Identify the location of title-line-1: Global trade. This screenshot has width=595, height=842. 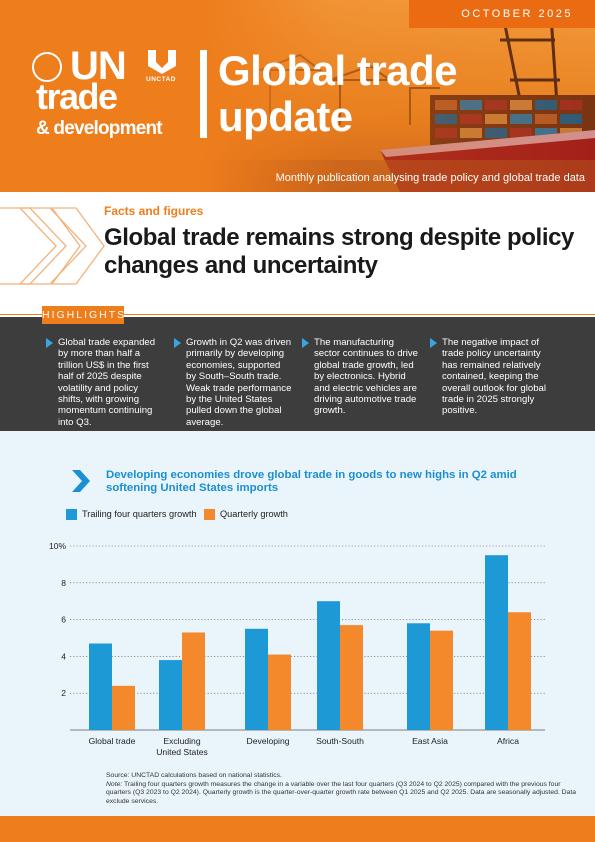
(338, 70).